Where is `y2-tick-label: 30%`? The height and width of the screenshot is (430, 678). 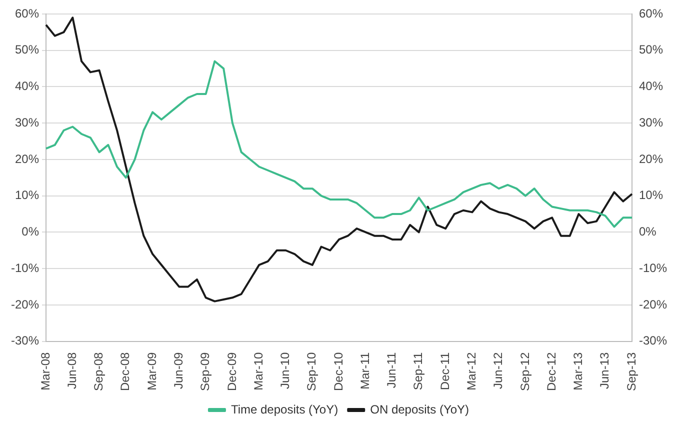 y2-tick-label: 30% is located at coordinates (651, 122).